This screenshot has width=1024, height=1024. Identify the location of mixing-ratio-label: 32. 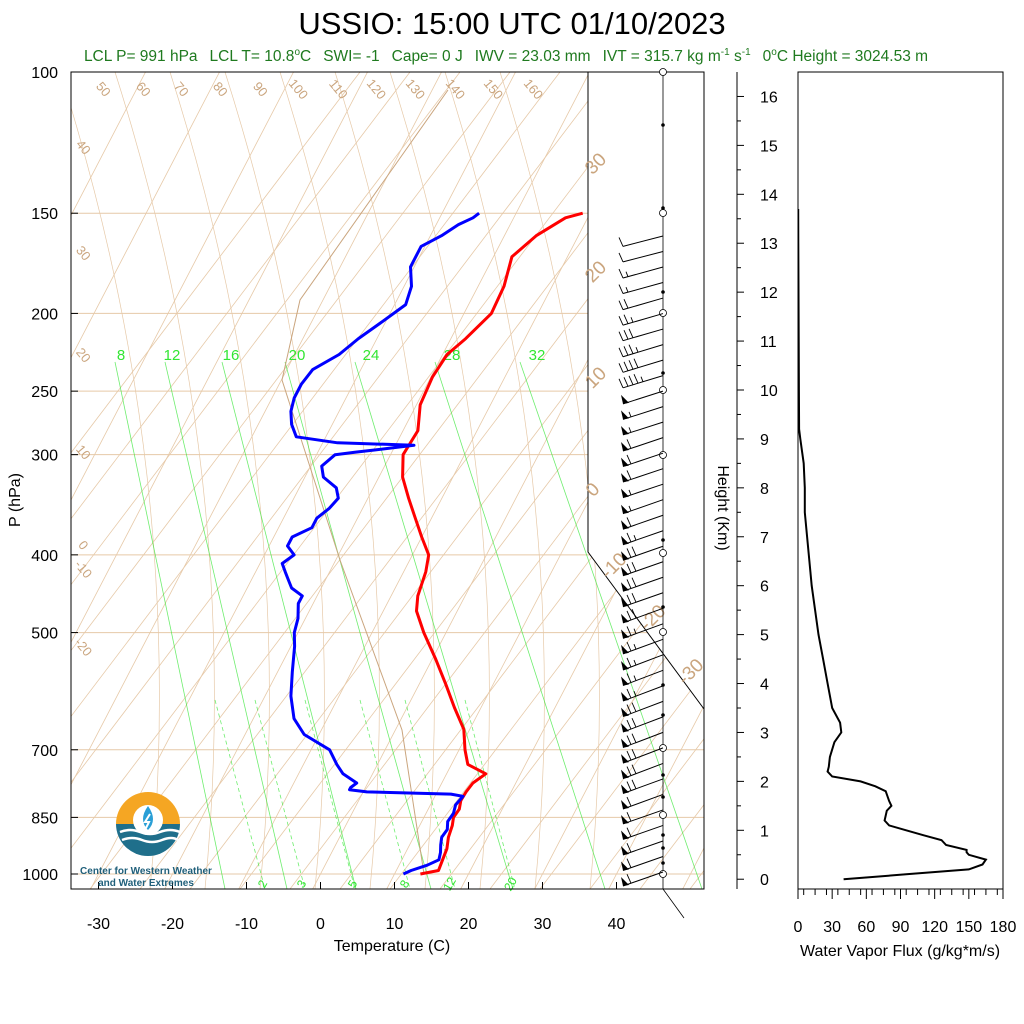
(537, 355).